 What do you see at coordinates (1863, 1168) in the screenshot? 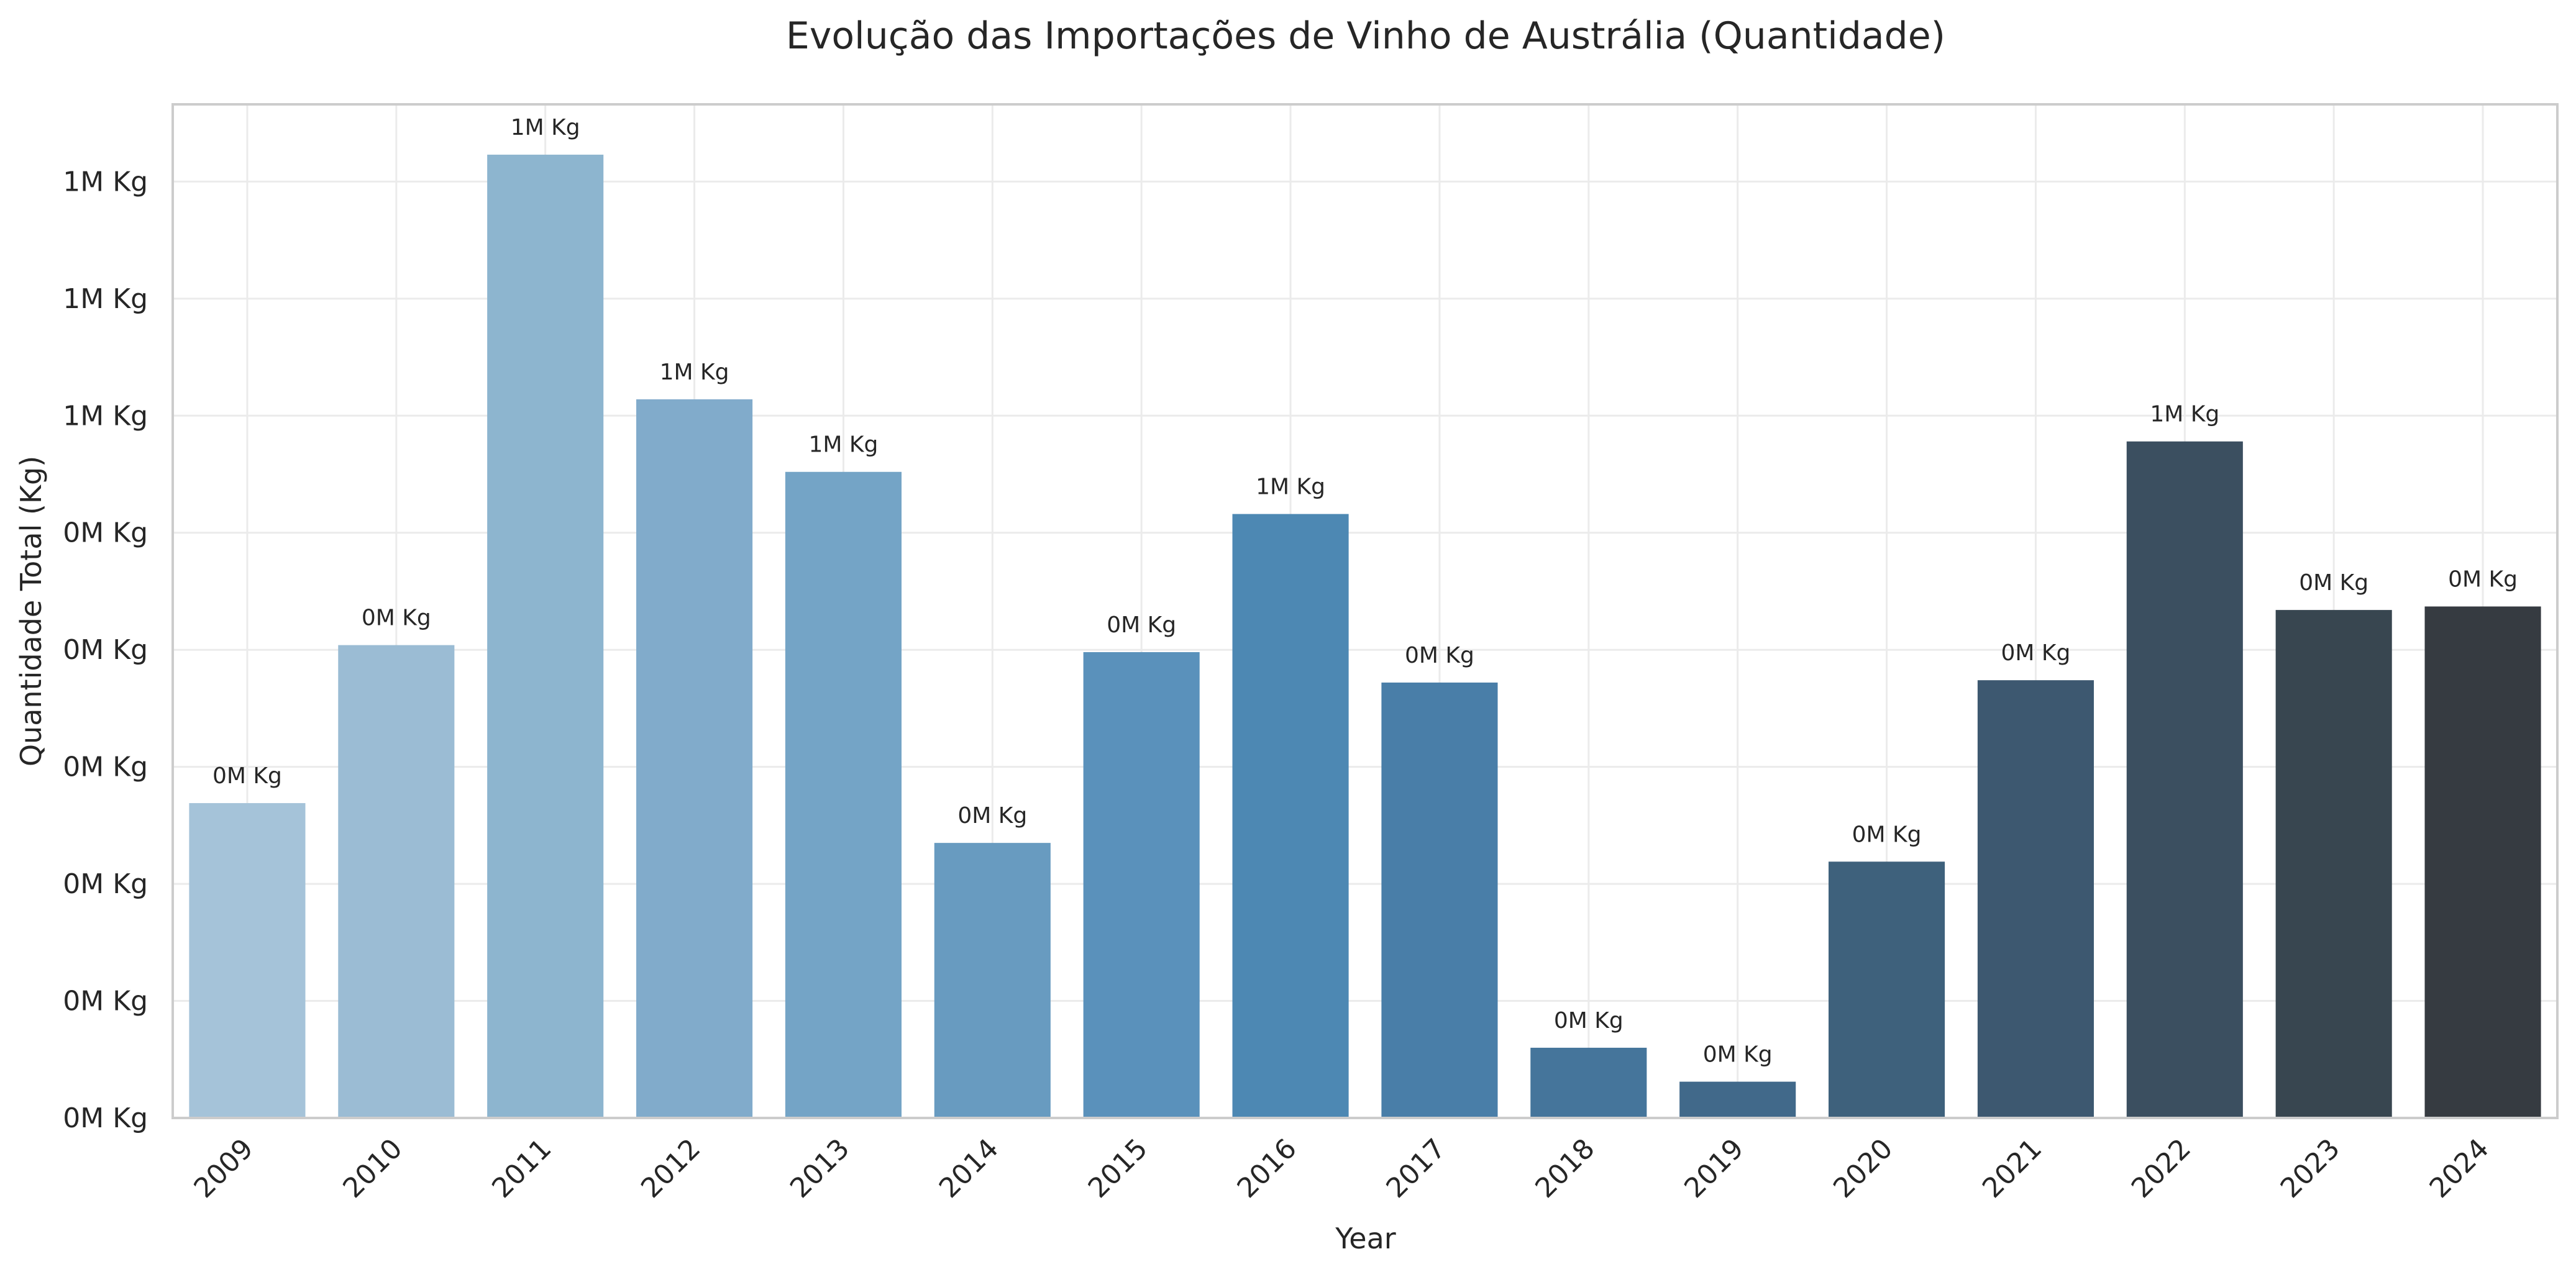
I see `x-tick-label-2020: 2020` at bounding box center [1863, 1168].